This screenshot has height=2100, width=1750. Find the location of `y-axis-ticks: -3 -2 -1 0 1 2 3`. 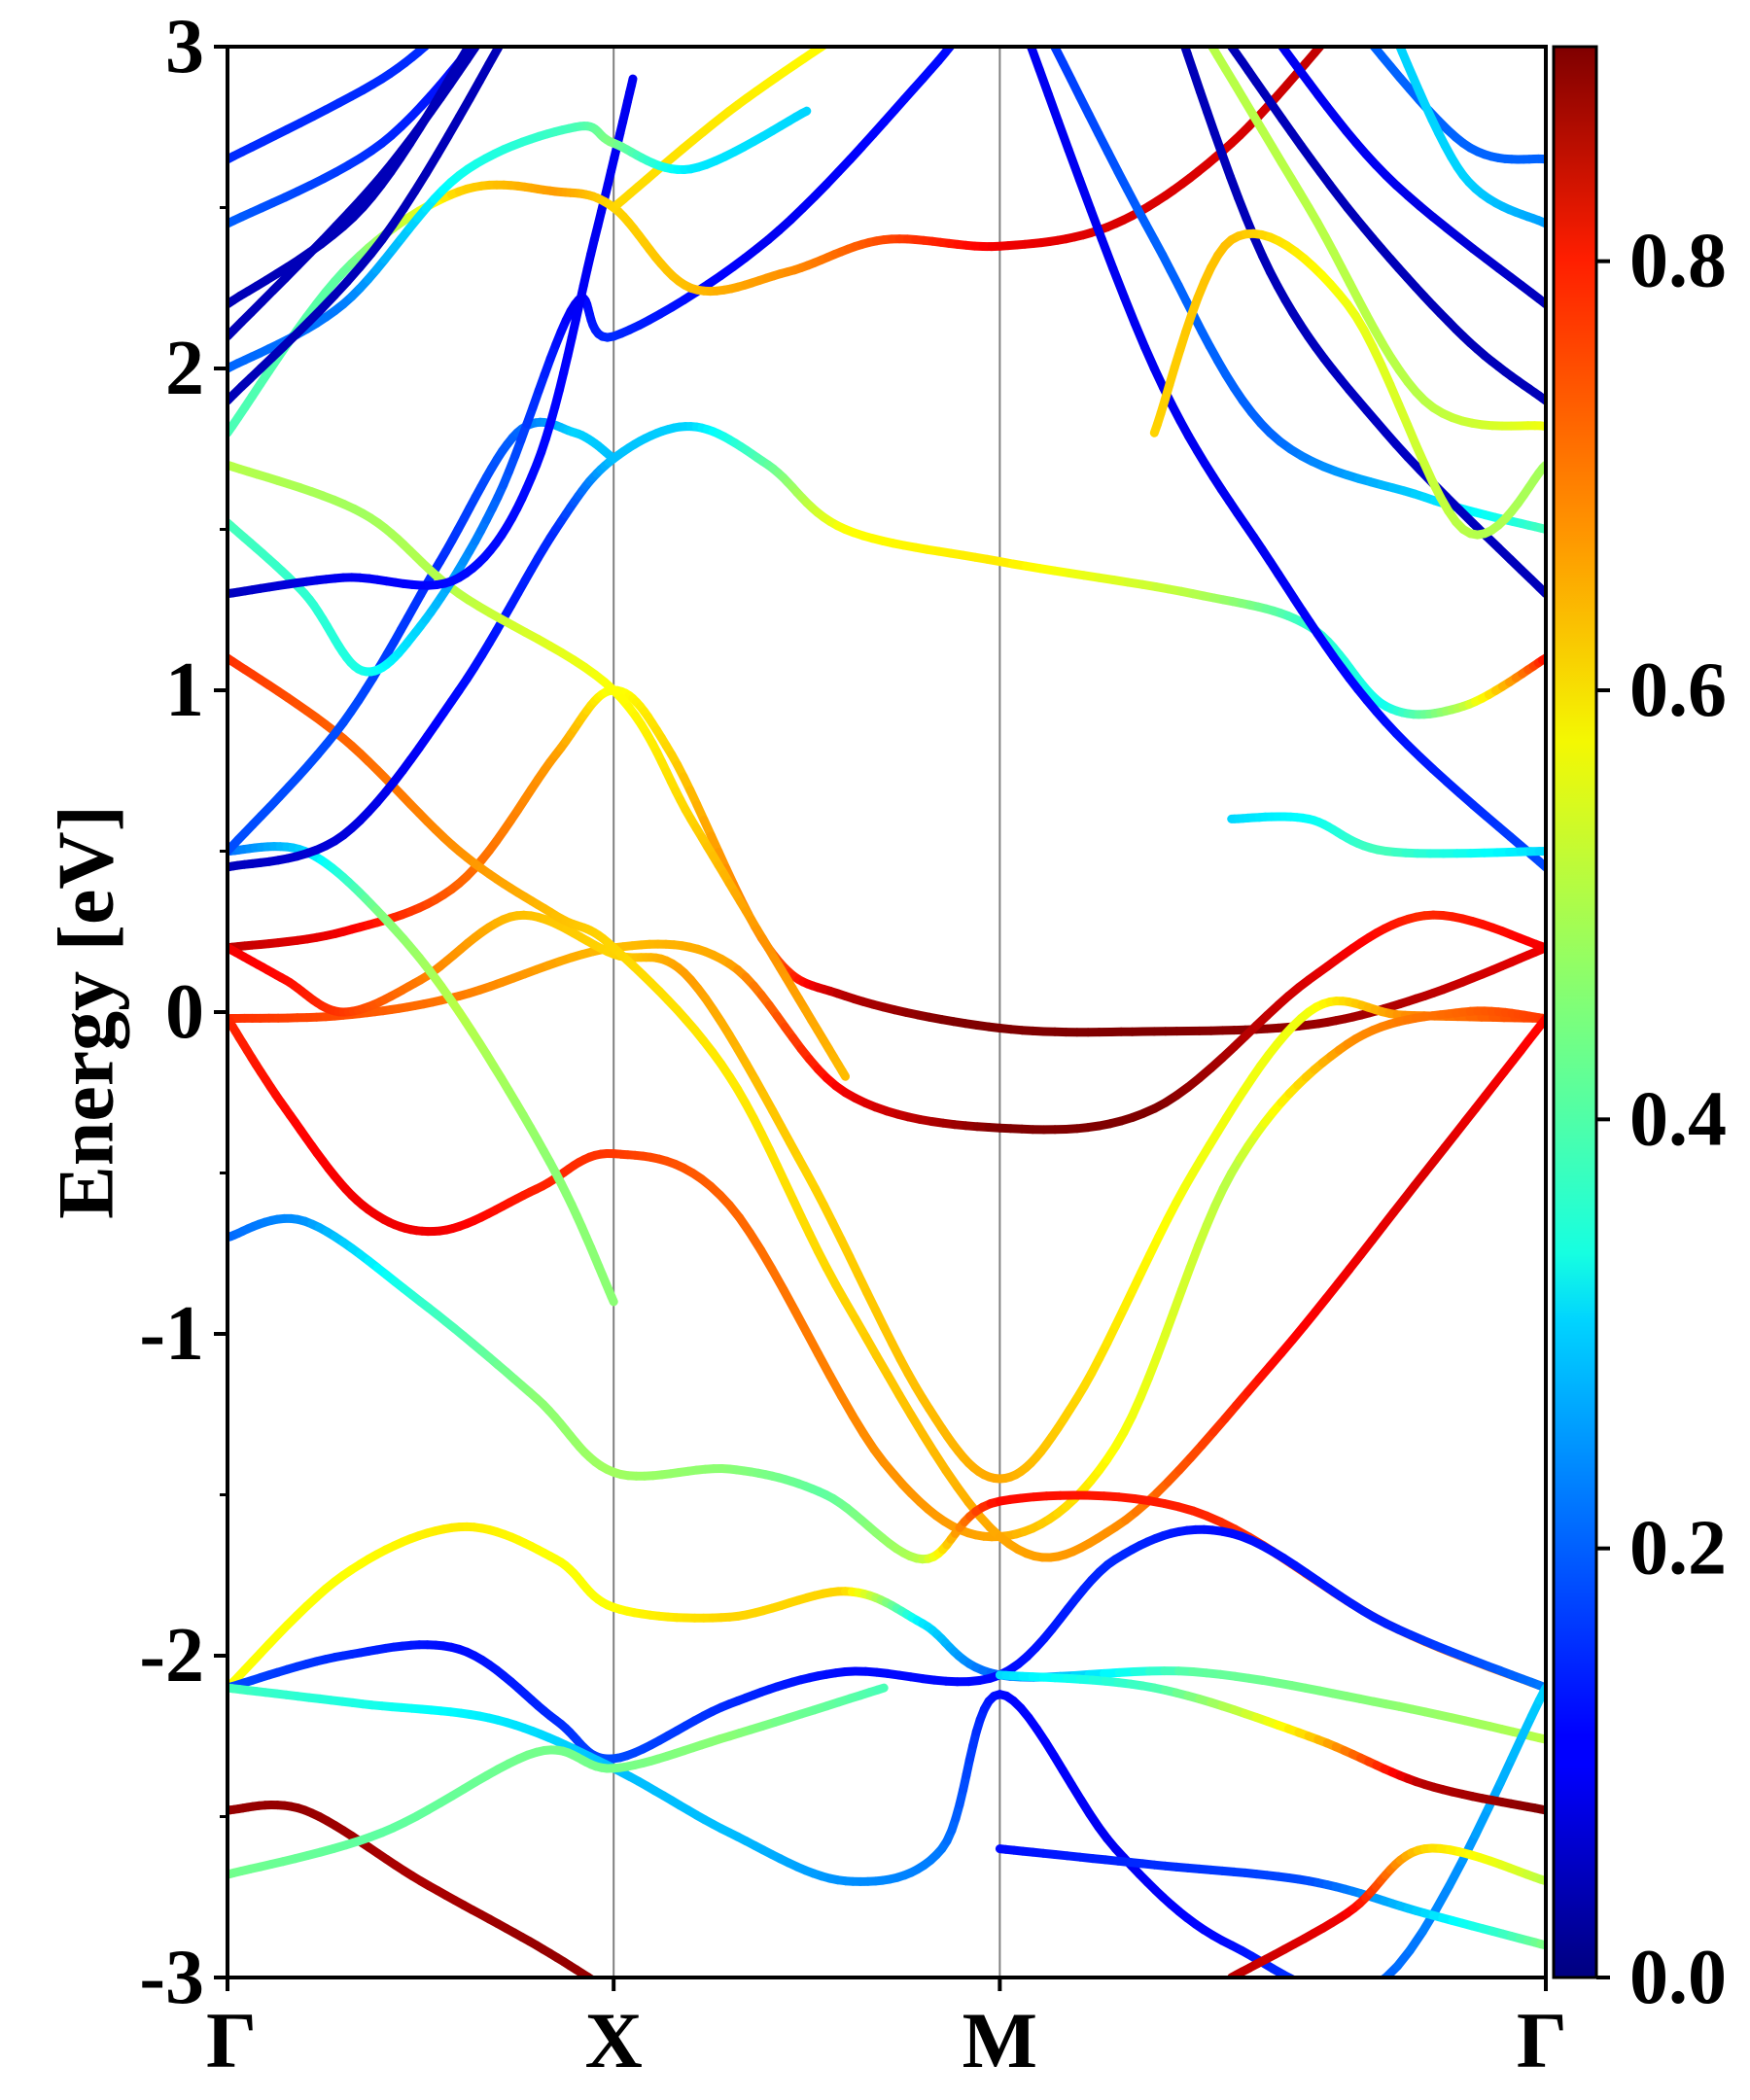

y-axis-ticks: -3 -2 -1 0 1 2 3 is located at coordinates (183, 1012).